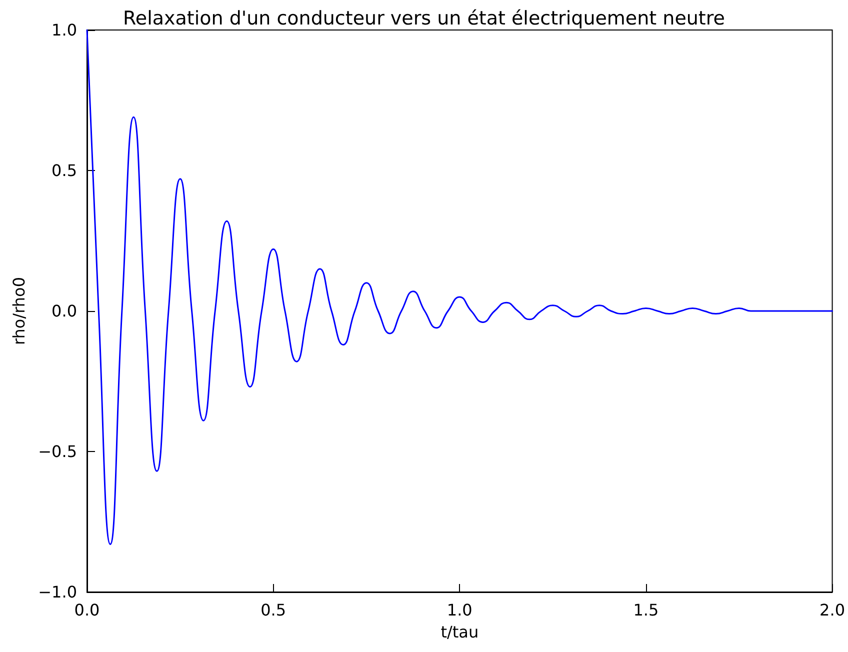 The height and width of the screenshot is (652, 848). Describe the element at coordinates (87, 610) in the screenshot. I see `x-tick-label: 0.0` at that location.